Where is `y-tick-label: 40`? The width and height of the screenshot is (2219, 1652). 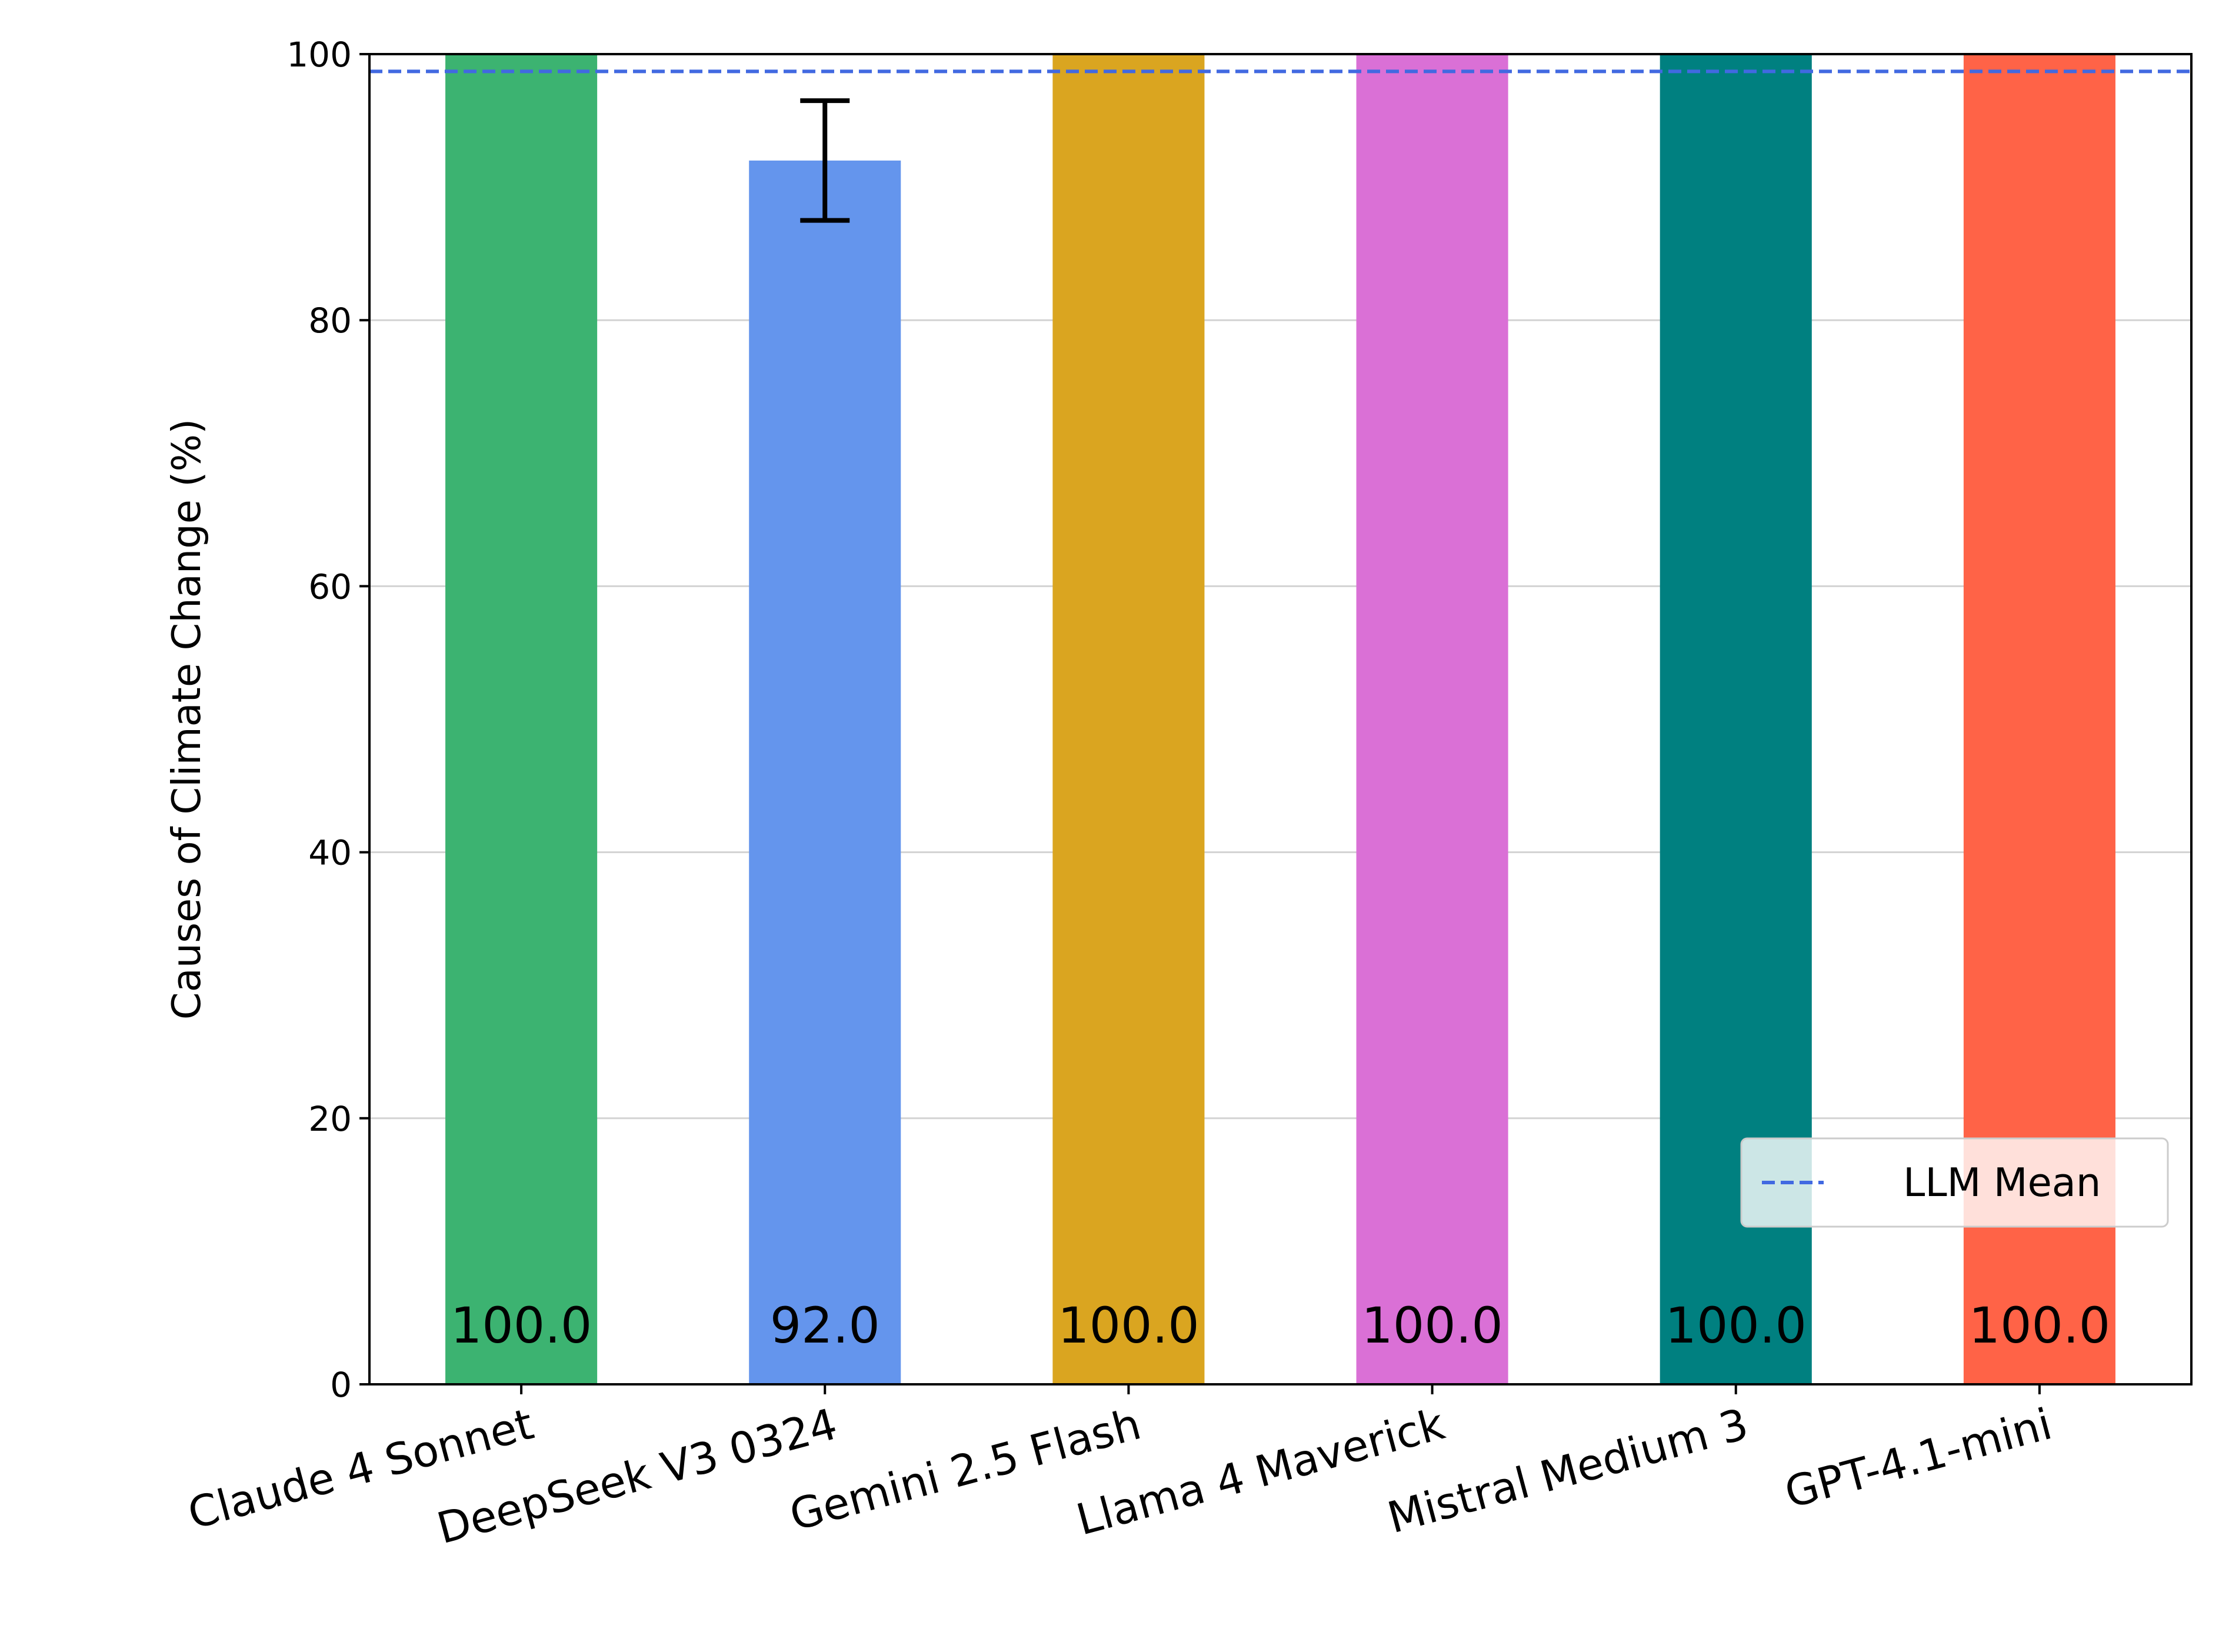 y-tick-label: 40 is located at coordinates (330, 853).